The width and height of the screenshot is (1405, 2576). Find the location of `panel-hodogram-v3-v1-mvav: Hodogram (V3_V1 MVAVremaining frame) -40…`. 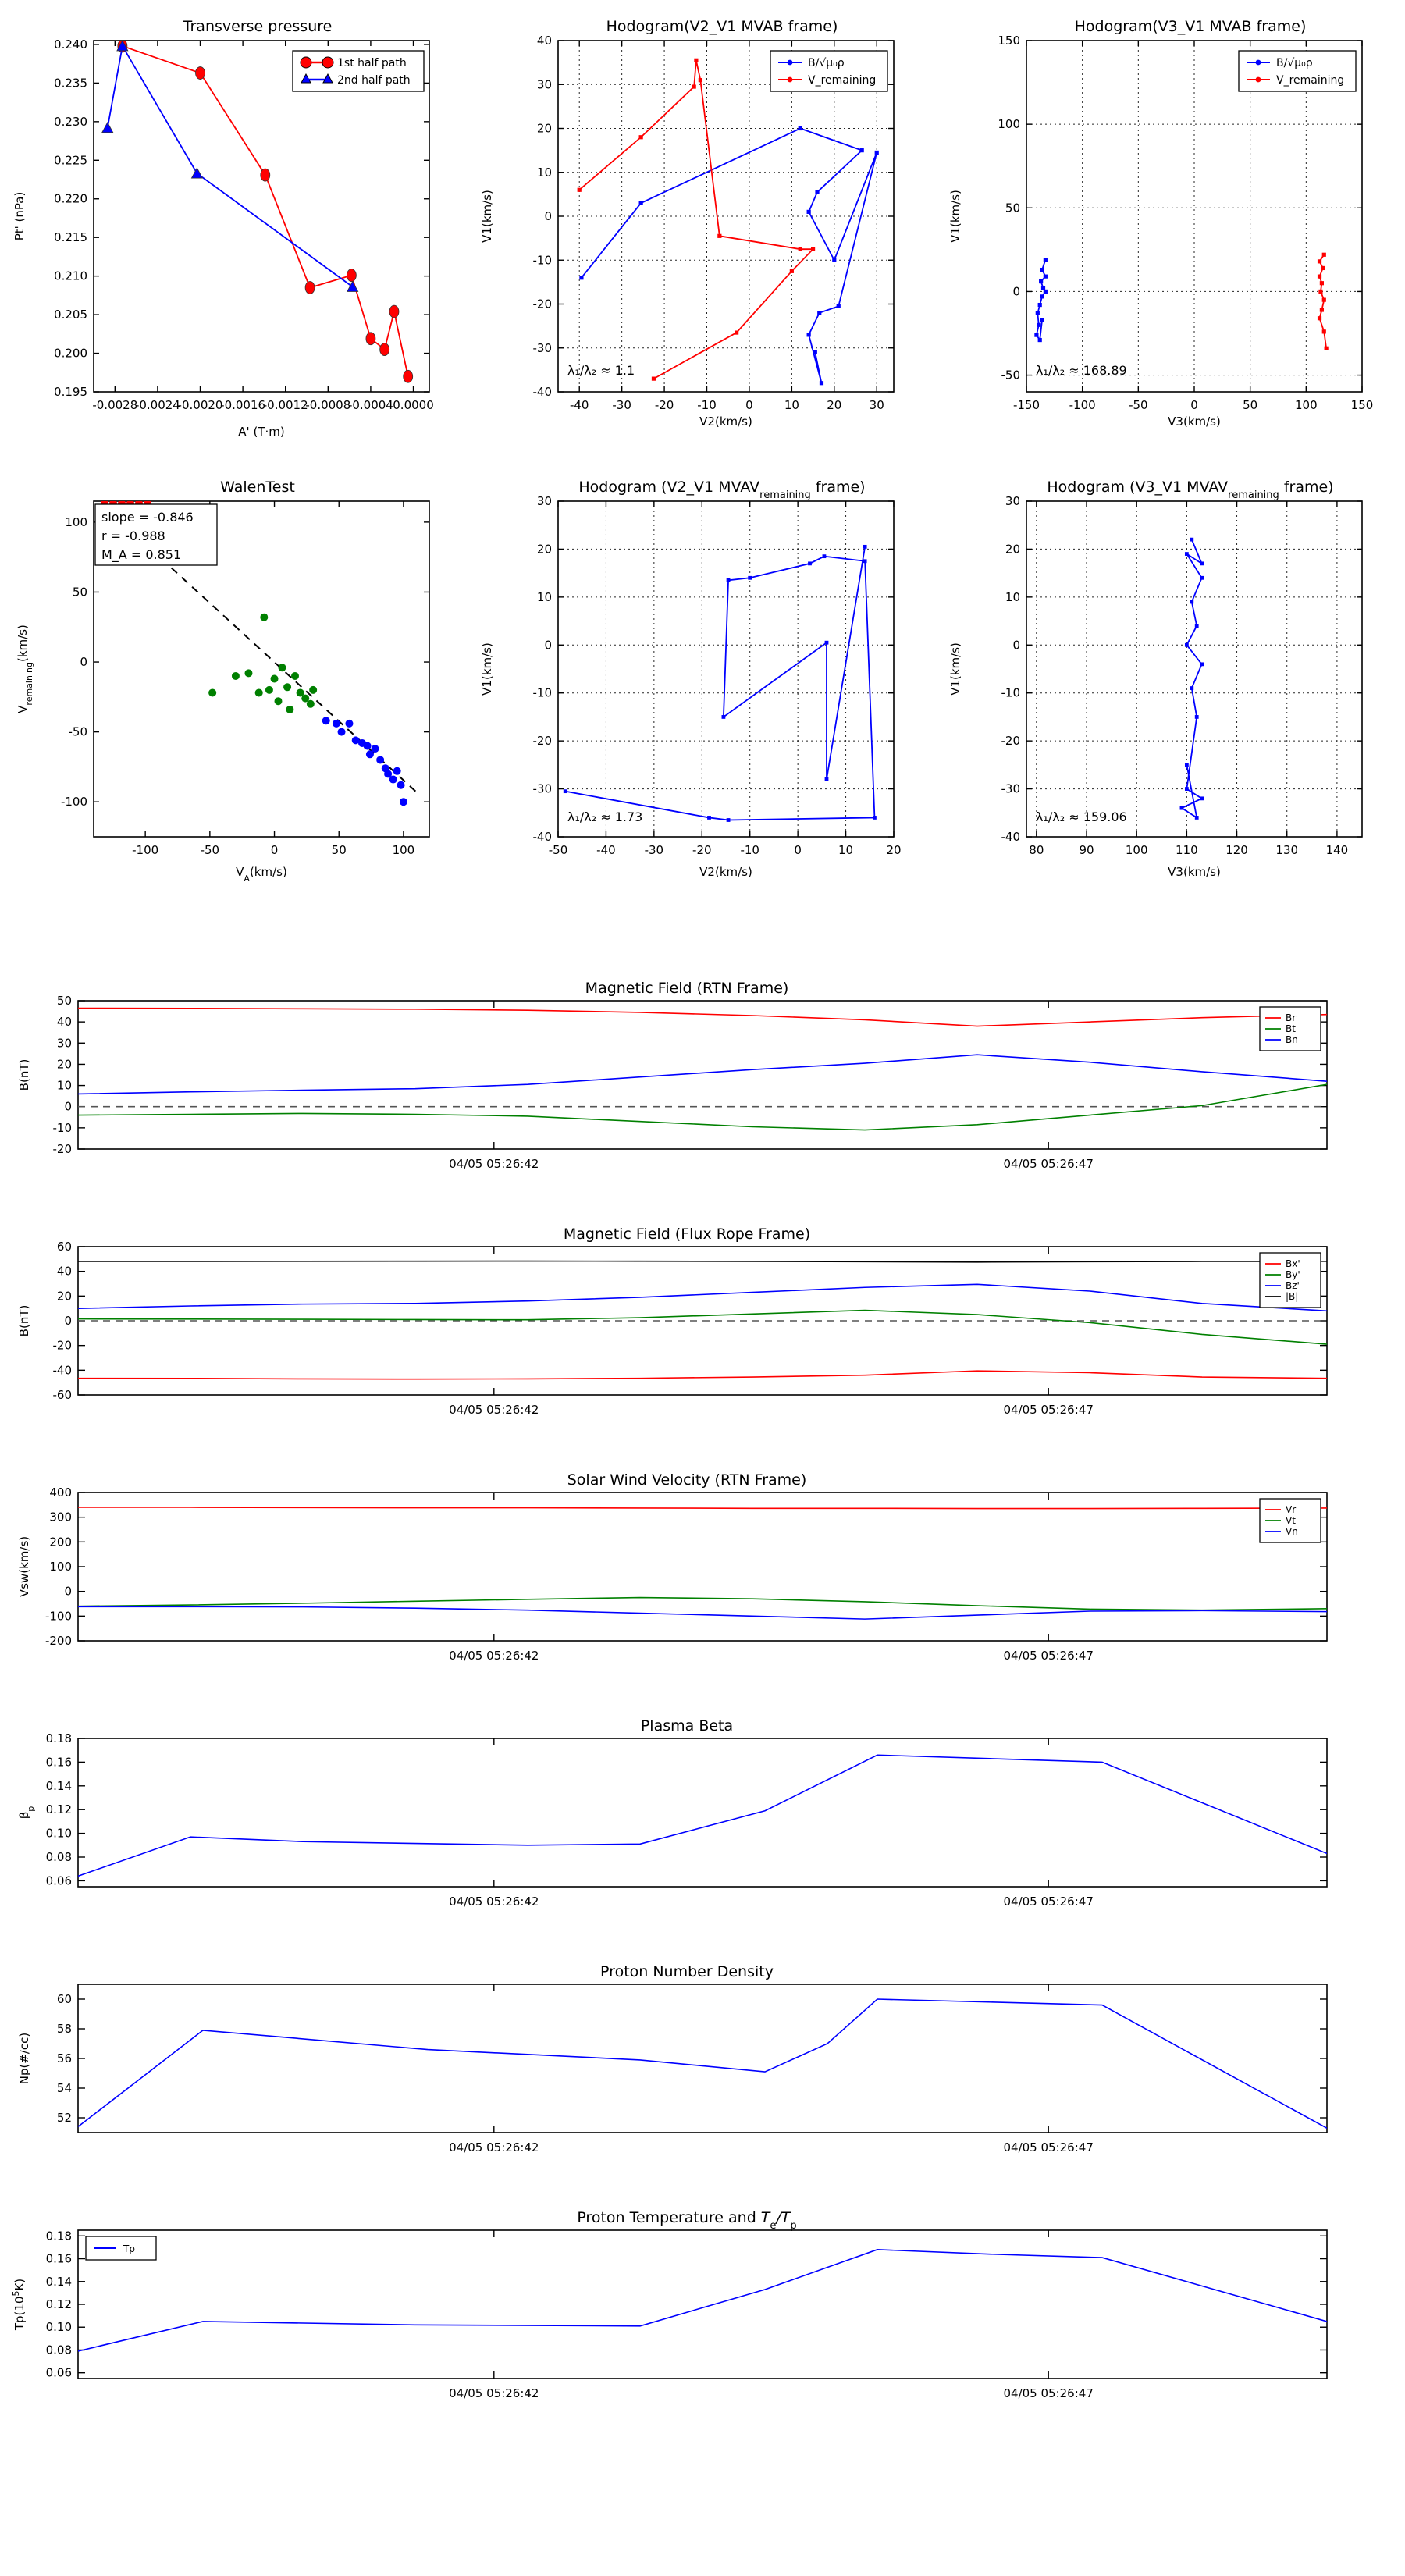

panel-hodogram-v3-v1-mvav: Hodogram (V3_V1 MVAVremaining frame) -40… is located at coordinates (1167, 679).